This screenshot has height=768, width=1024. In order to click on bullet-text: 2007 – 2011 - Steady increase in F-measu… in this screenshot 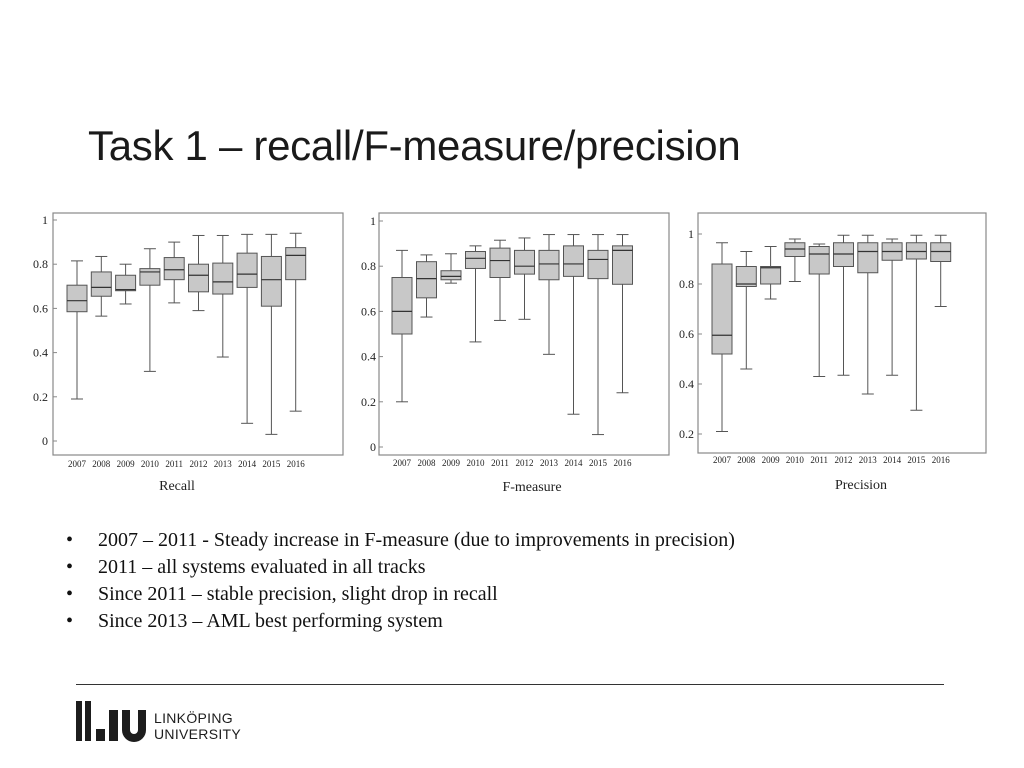, I will do `click(416, 540)`.